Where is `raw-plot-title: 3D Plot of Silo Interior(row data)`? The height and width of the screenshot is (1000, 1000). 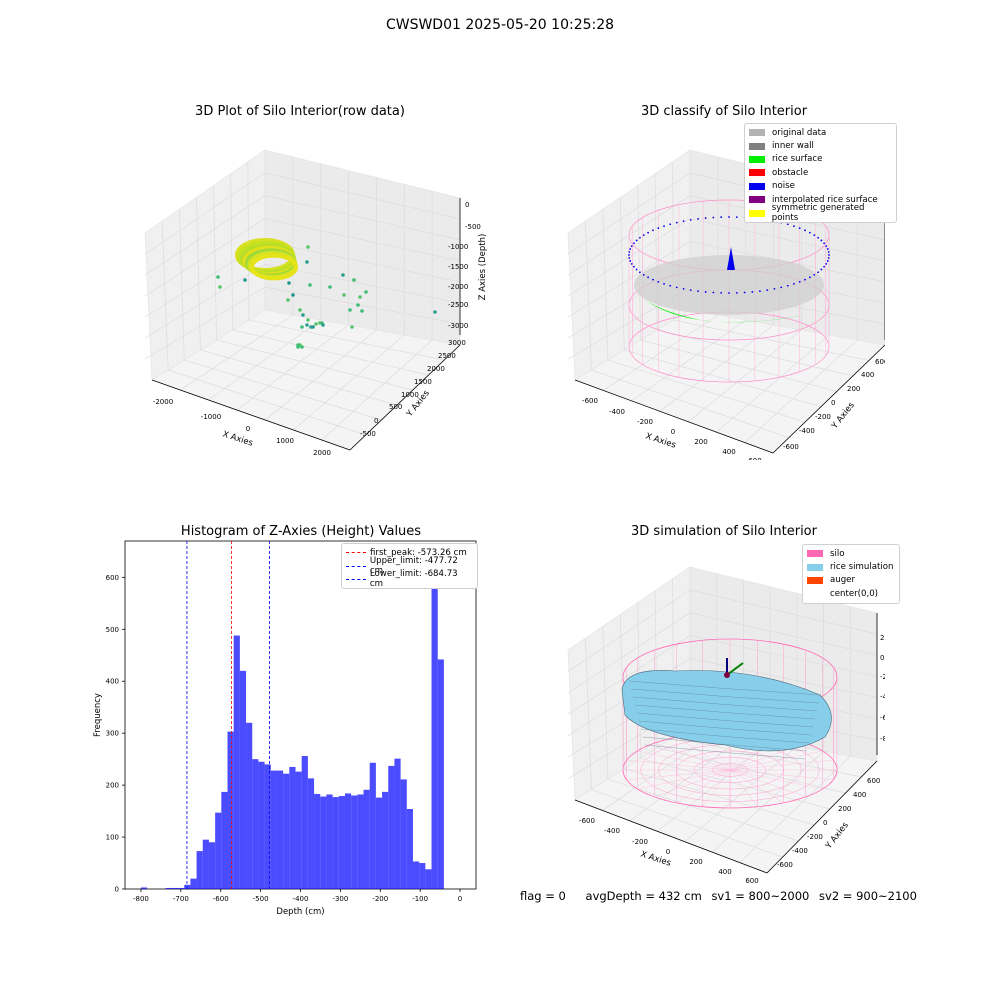
raw-plot-title: 3D Plot of Silo Interior(row data) is located at coordinates (300, 111).